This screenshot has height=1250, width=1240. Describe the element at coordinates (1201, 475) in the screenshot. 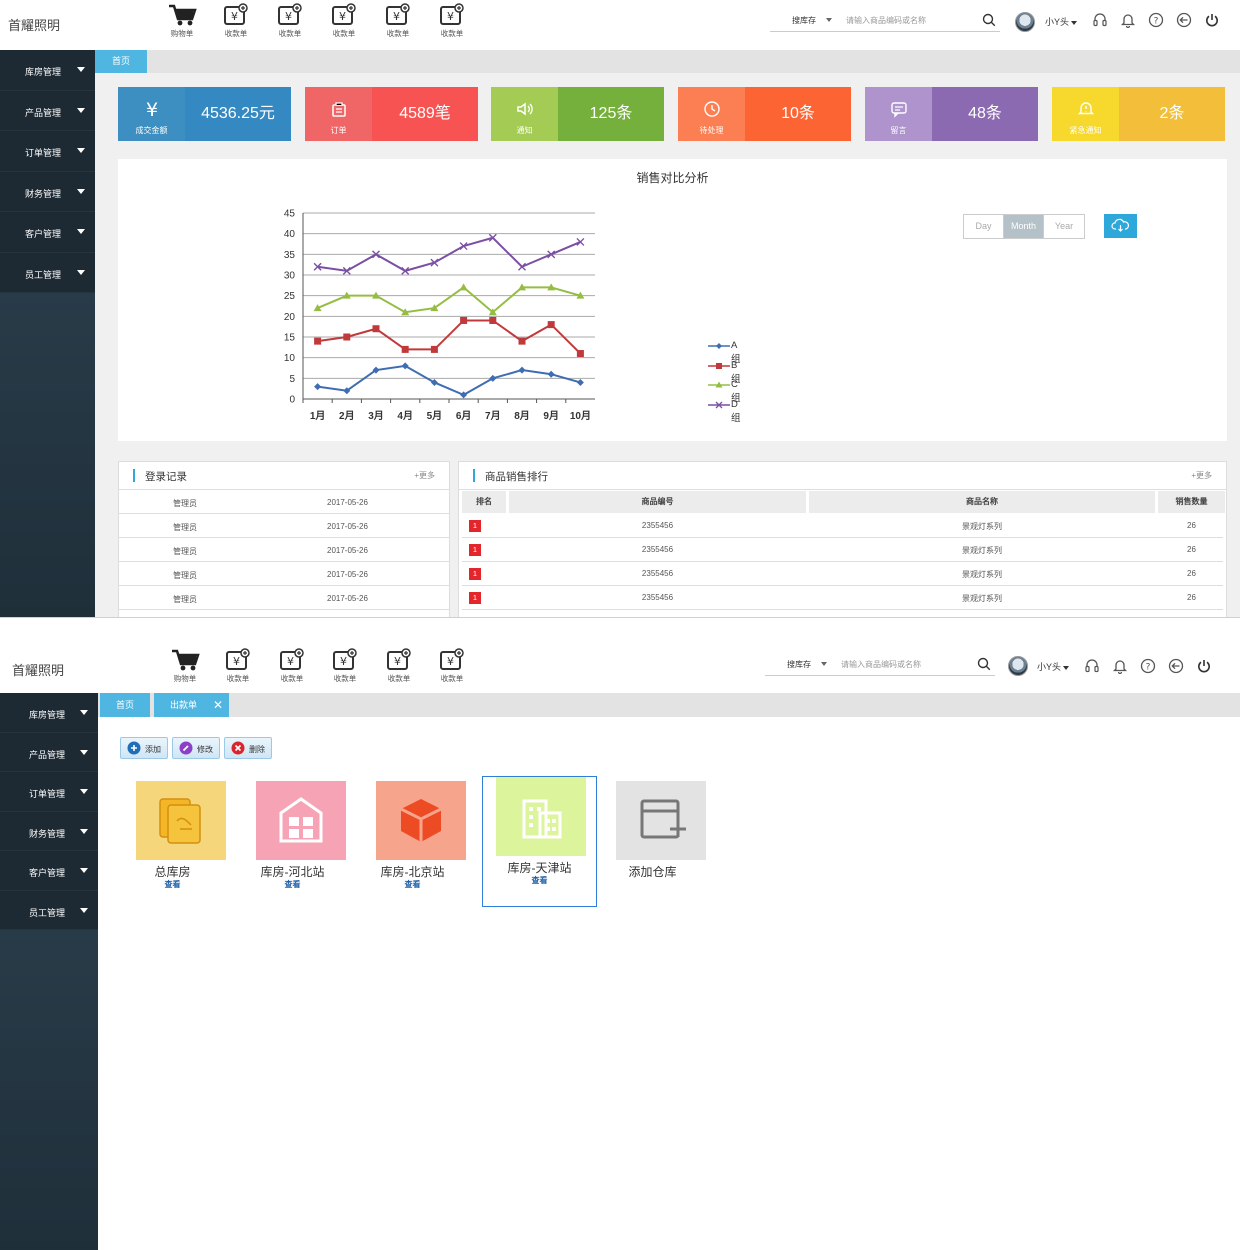

I see `sales-rank-more-link: +更多` at that location.